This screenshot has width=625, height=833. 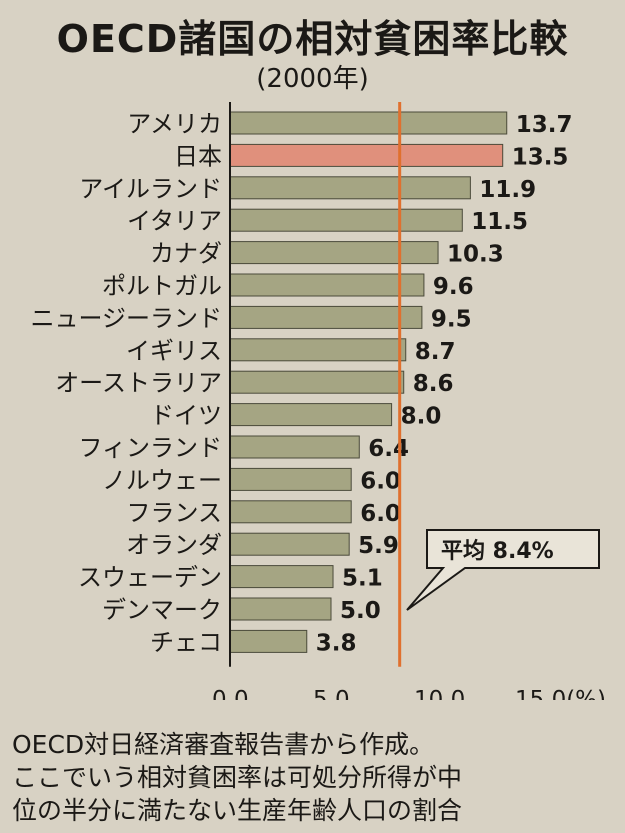 What do you see at coordinates (360, 611) in the screenshot?
I see `data-label: 5.0` at bounding box center [360, 611].